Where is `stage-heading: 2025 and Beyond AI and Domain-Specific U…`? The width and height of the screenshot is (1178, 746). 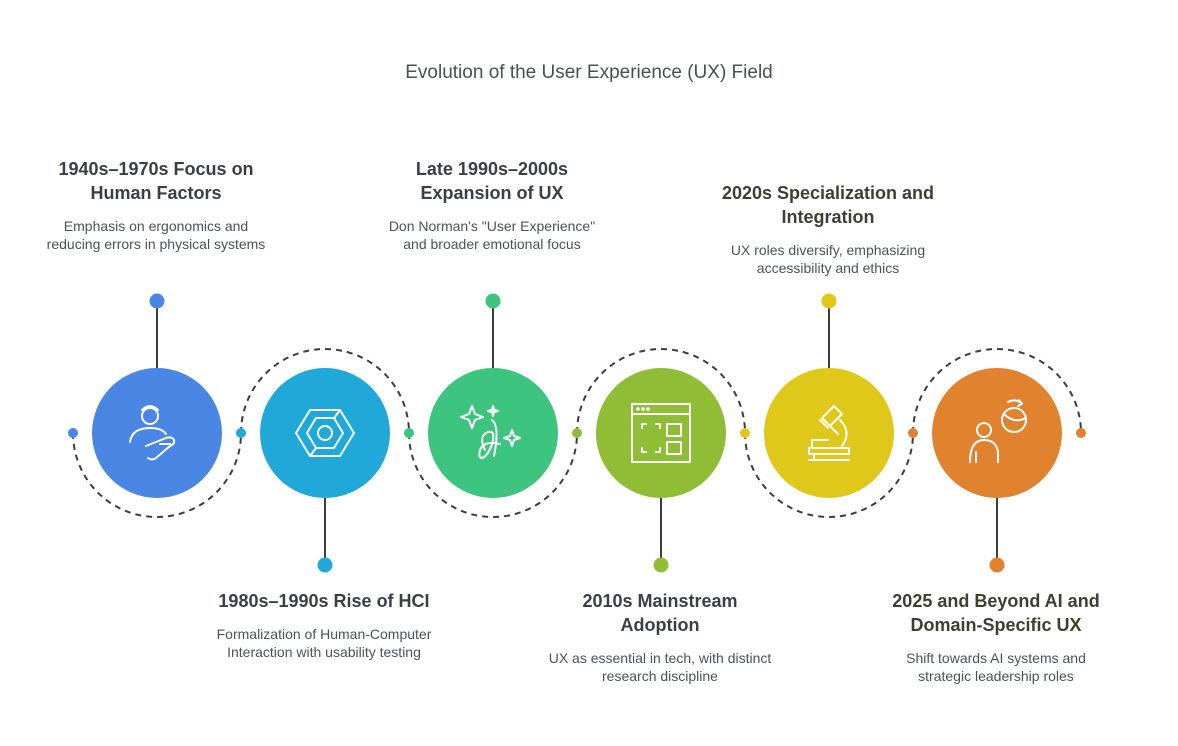 stage-heading: 2025 and Beyond AI and Domain-Specific U… is located at coordinates (996, 613).